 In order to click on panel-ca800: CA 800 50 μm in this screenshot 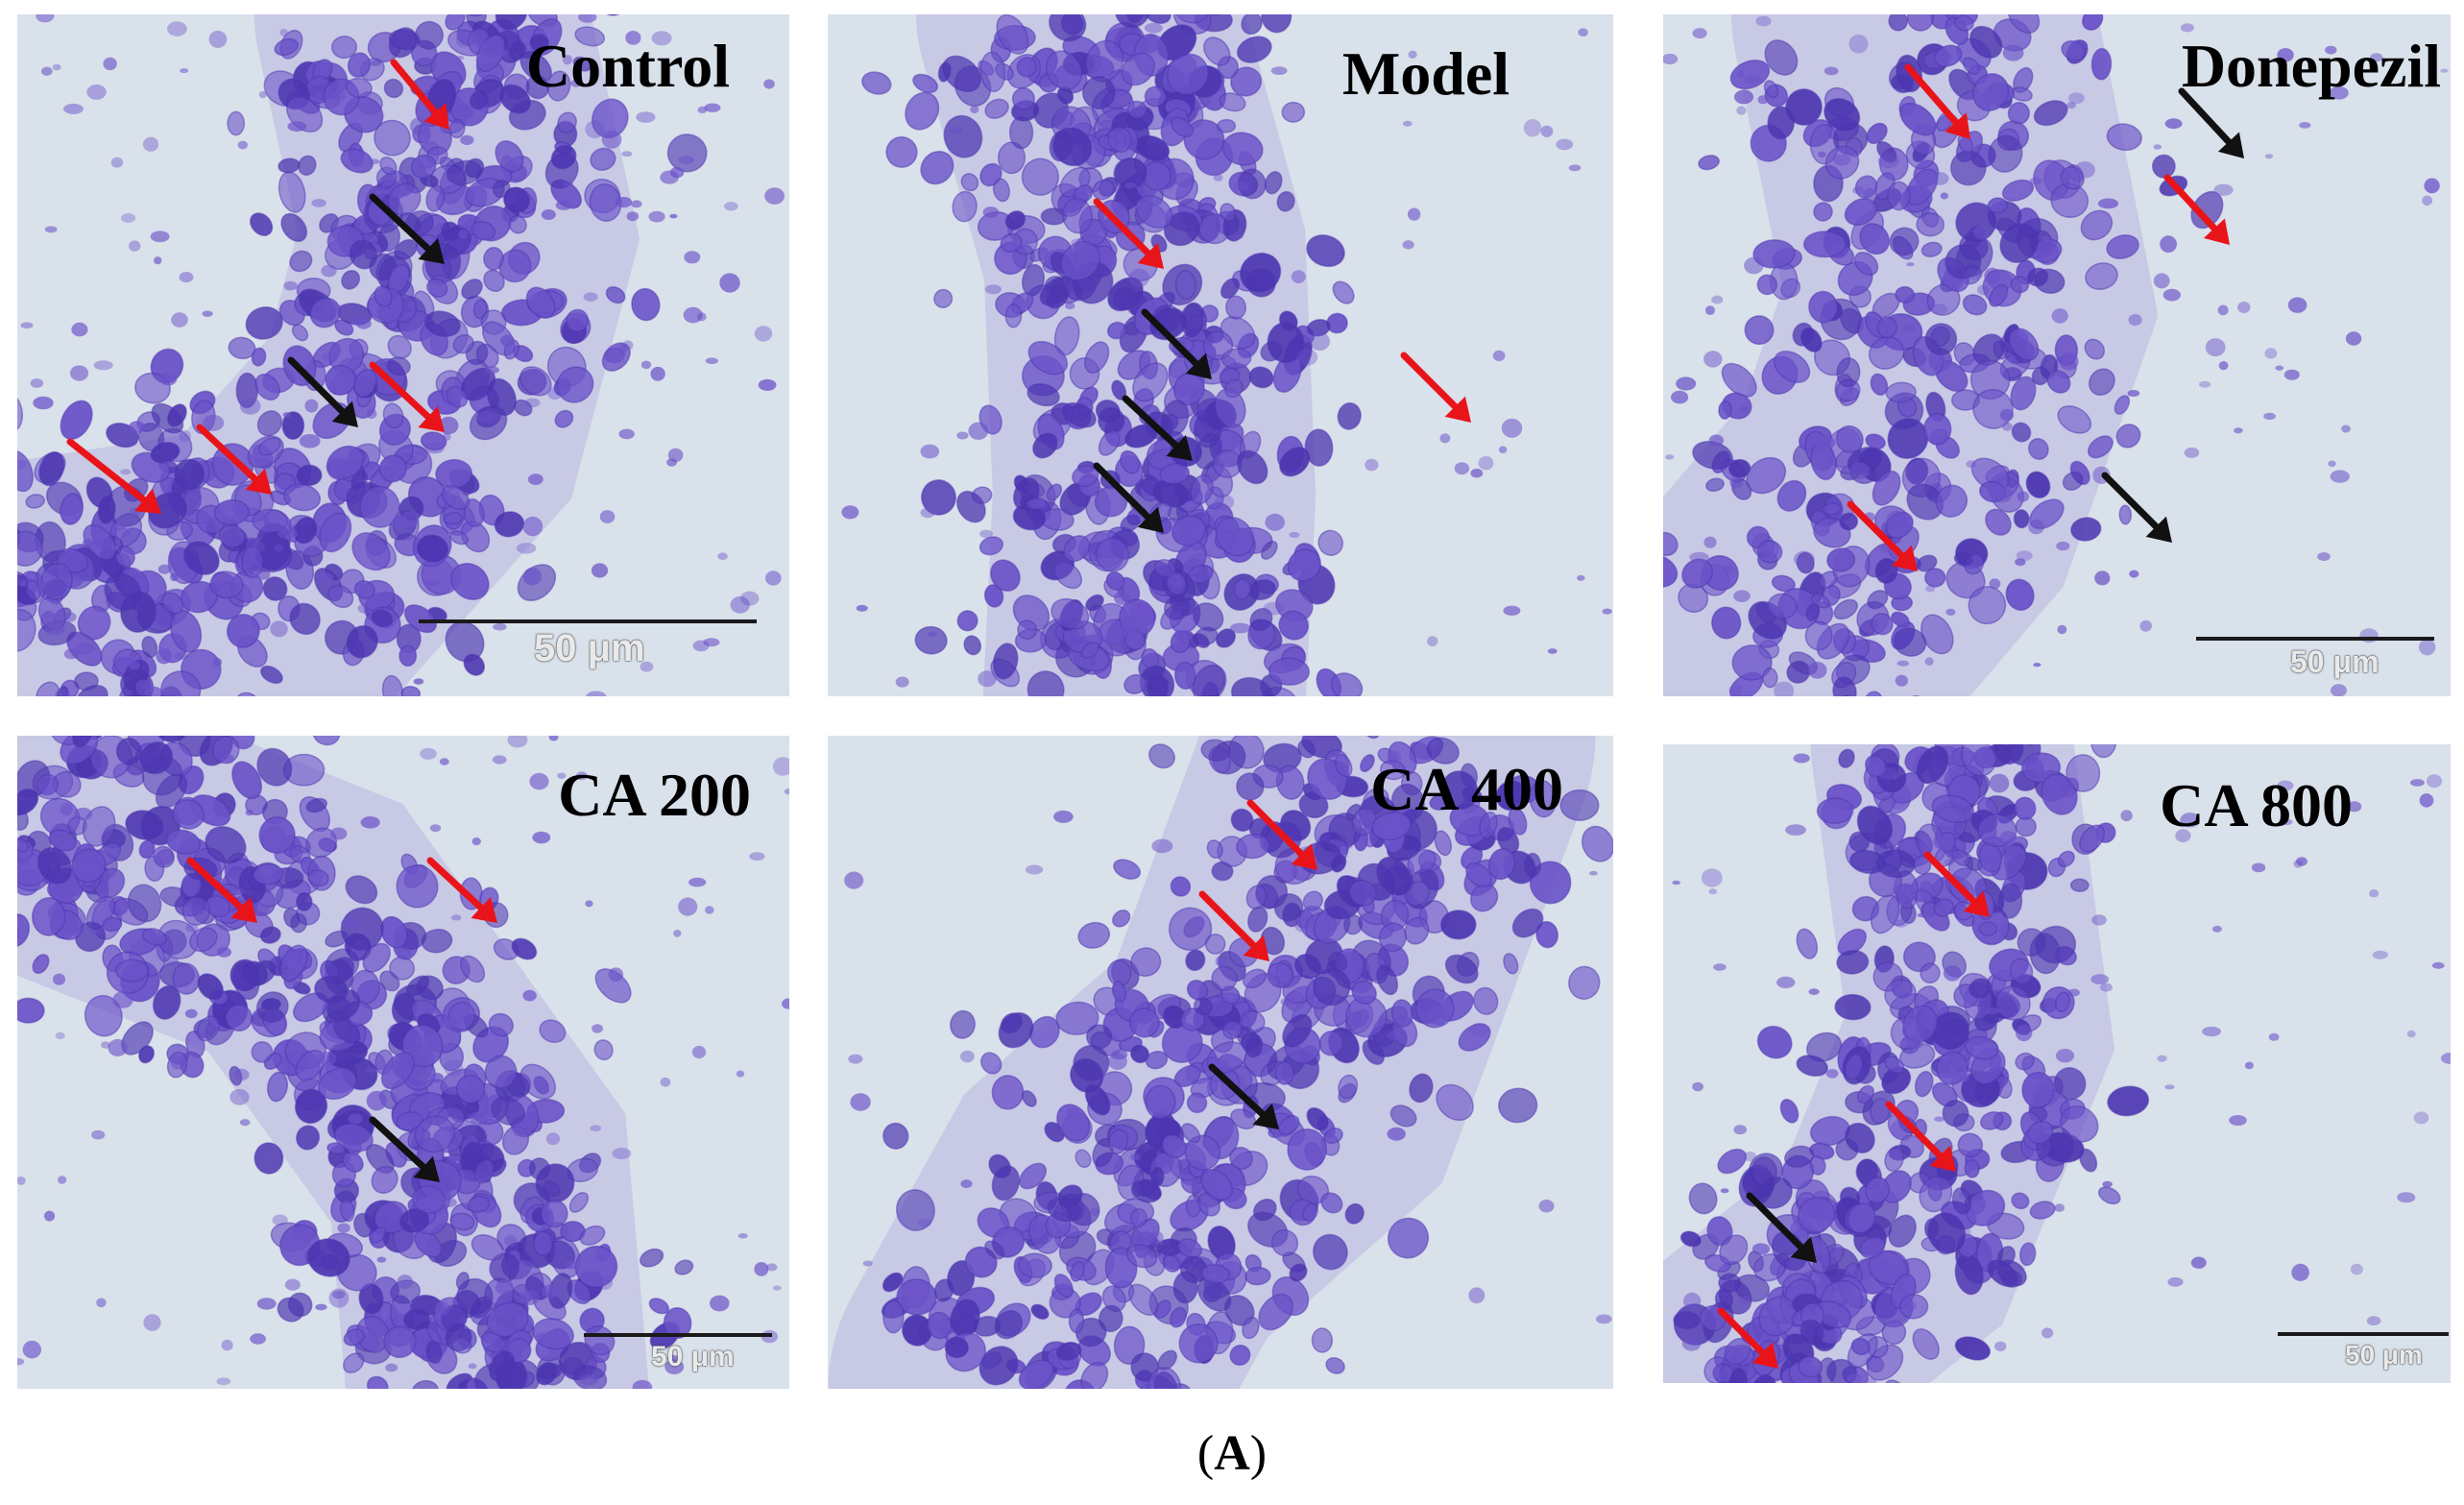, I will do `click(2057, 1063)`.